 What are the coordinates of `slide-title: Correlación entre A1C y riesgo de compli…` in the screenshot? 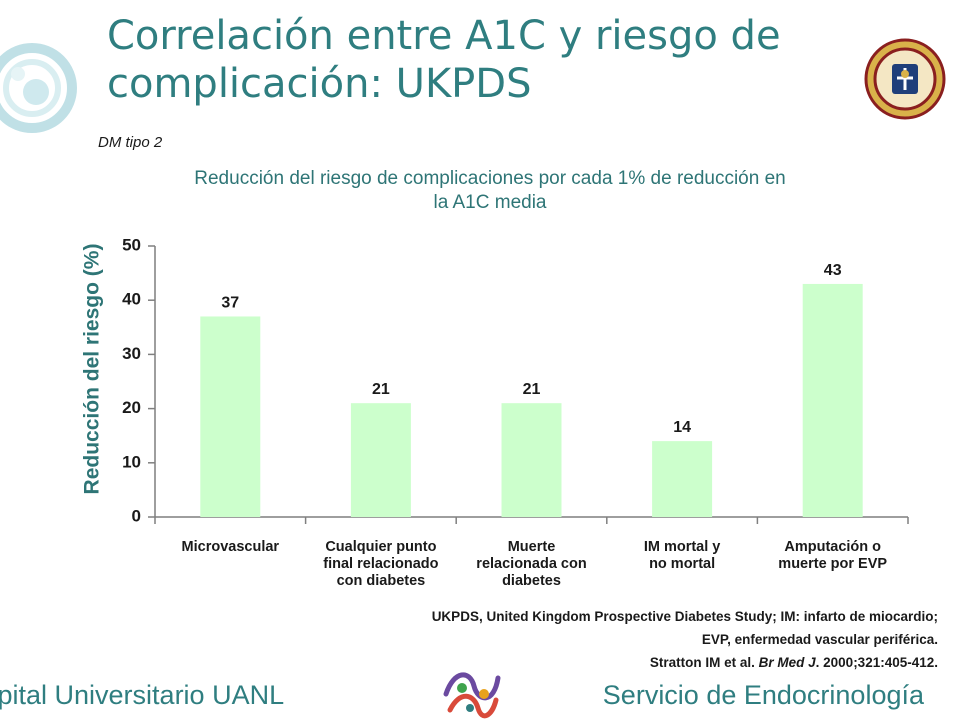 It's located at (477, 60).